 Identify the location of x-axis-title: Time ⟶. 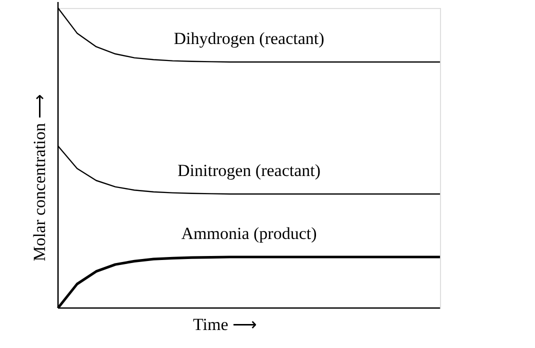
(225, 324).